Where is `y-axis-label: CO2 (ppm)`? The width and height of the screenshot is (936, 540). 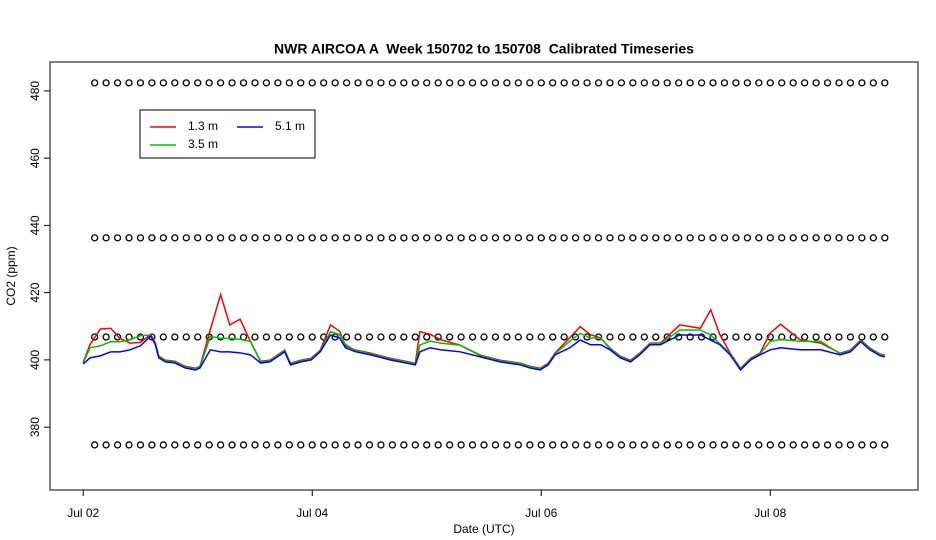
y-axis-label: CO2 (ppm) is located at coordinates (11, 275).